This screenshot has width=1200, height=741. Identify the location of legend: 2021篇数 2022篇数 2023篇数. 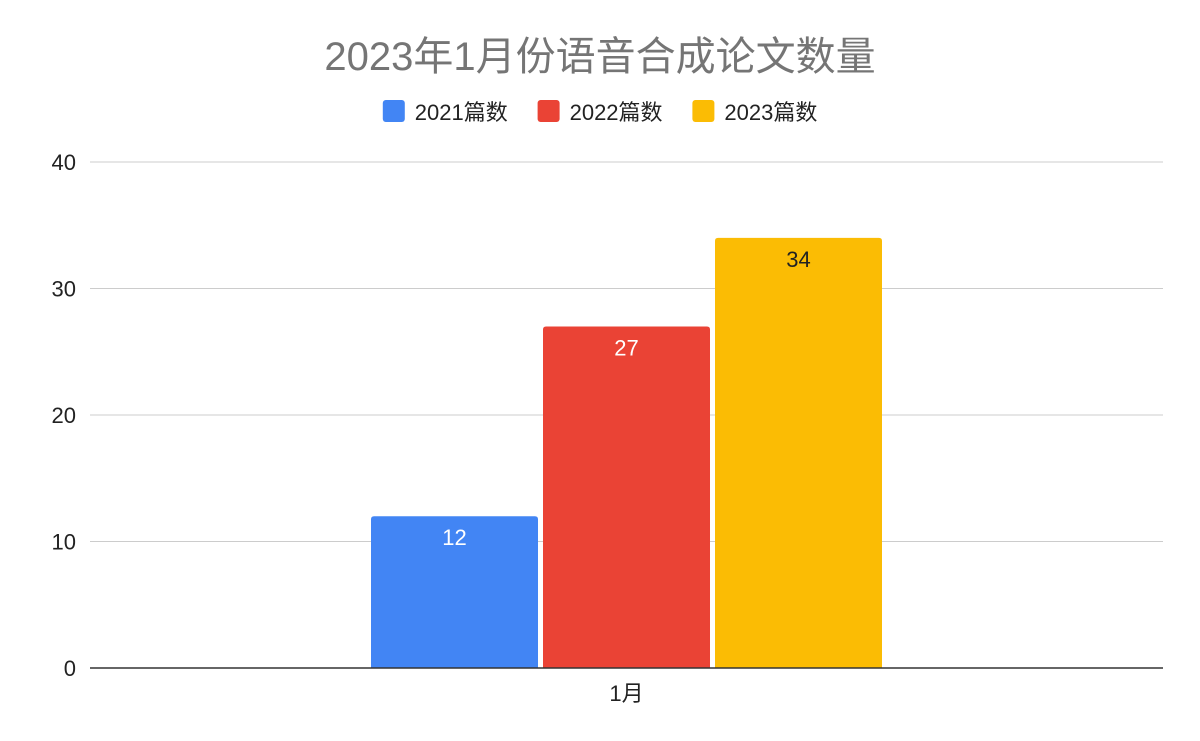
(599, 112).